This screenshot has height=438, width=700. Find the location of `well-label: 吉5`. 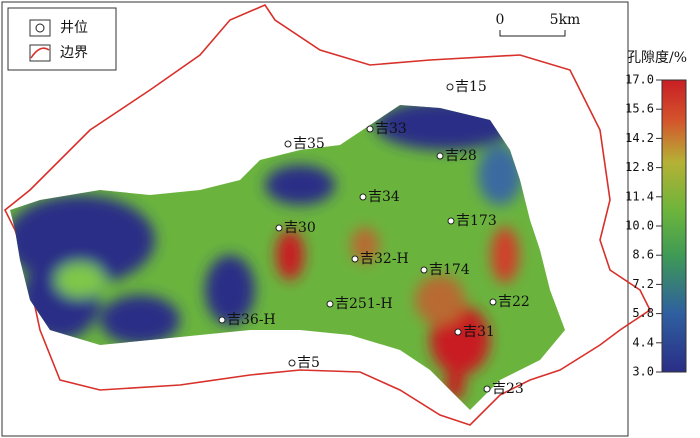

well-label: 吉5 is located at coordinates (308, 363).